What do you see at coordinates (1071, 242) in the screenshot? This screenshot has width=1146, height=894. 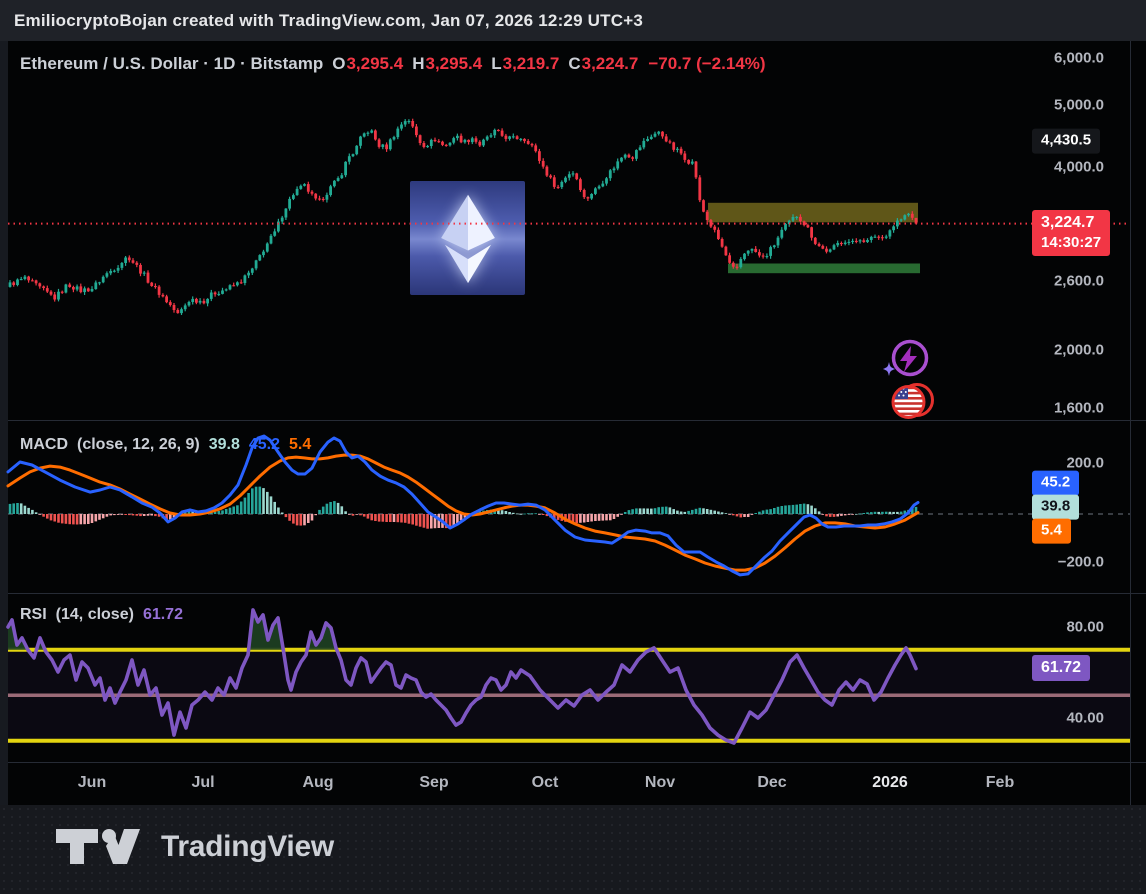 I see `countdown-timer: 14:30:27` at bounding box center [1071, 242].